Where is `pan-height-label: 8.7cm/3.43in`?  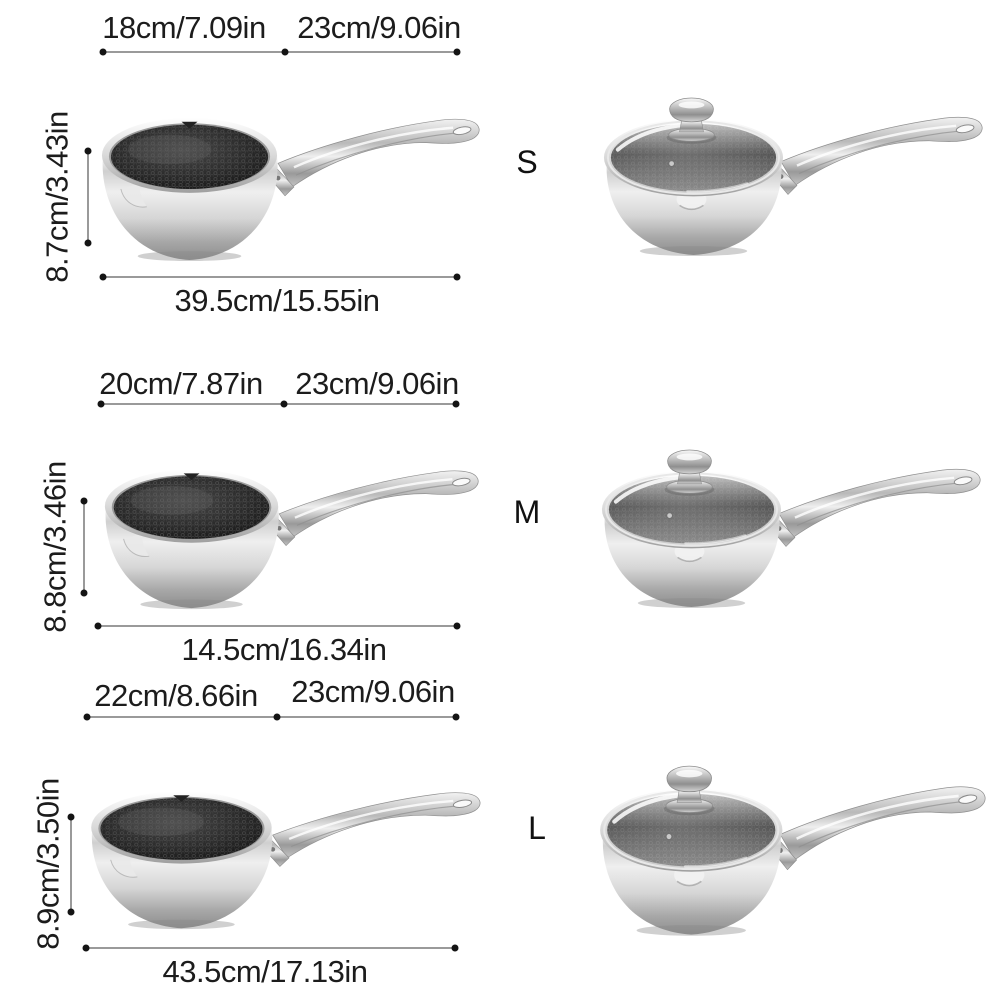 pan-height-label: 8.7cm/3.43in is located at coordinates (57, 197).